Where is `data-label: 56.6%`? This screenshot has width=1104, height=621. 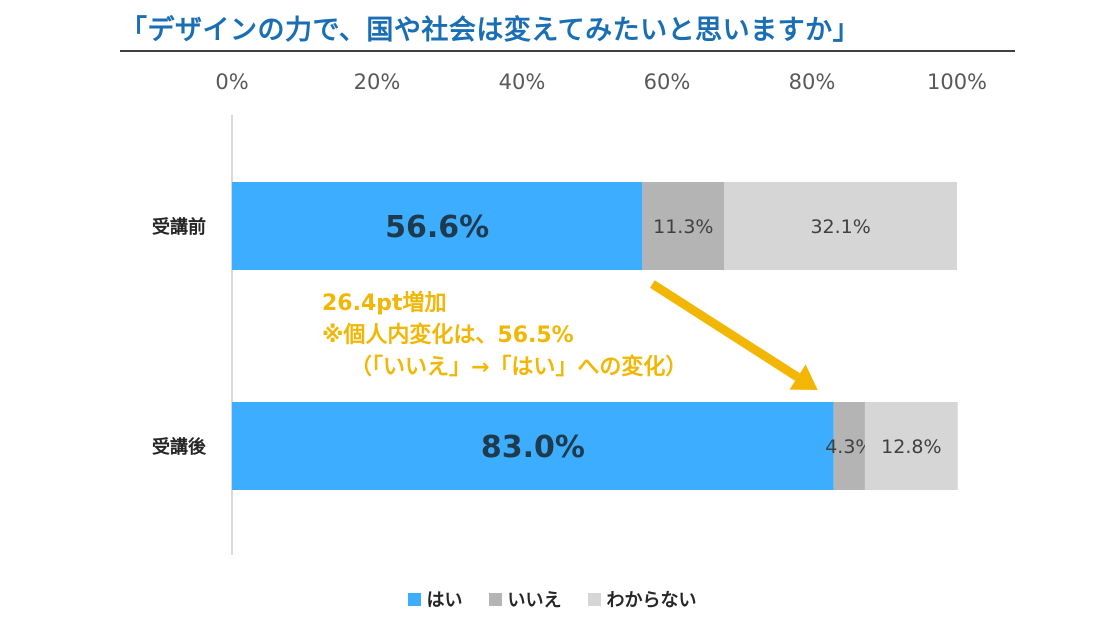
data-label: 56.6% is located at coordinates (437, 227).